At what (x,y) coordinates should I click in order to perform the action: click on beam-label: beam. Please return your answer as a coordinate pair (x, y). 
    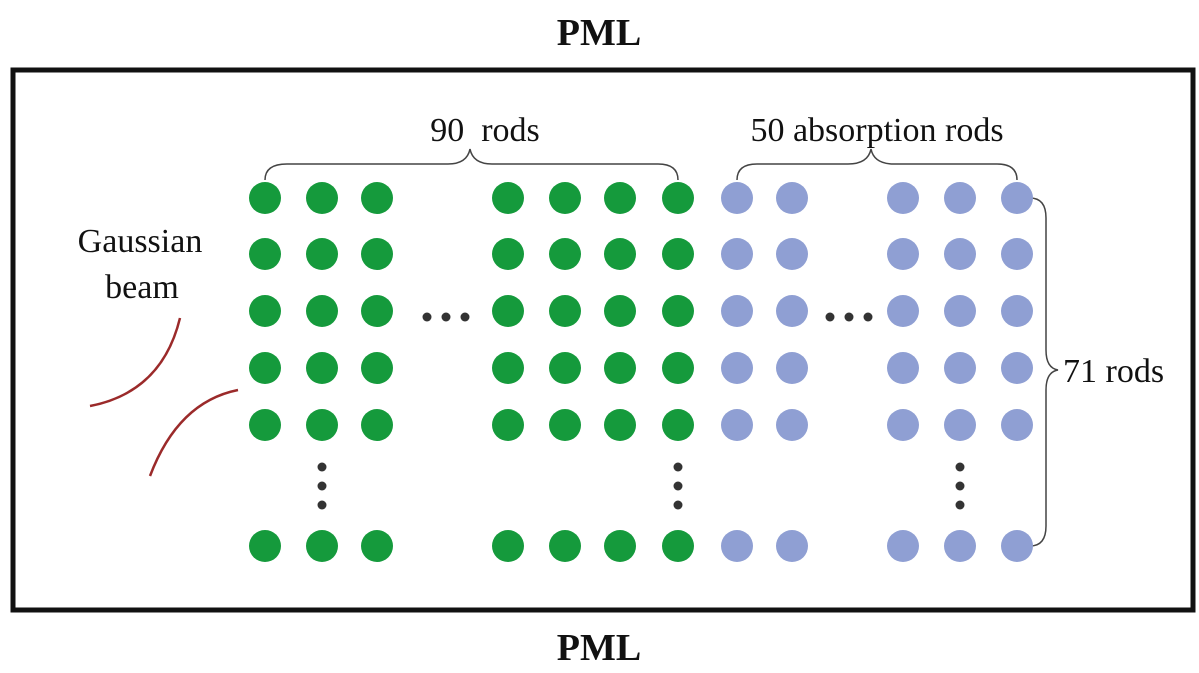
    Looking at the image, I should click on (142, 287).